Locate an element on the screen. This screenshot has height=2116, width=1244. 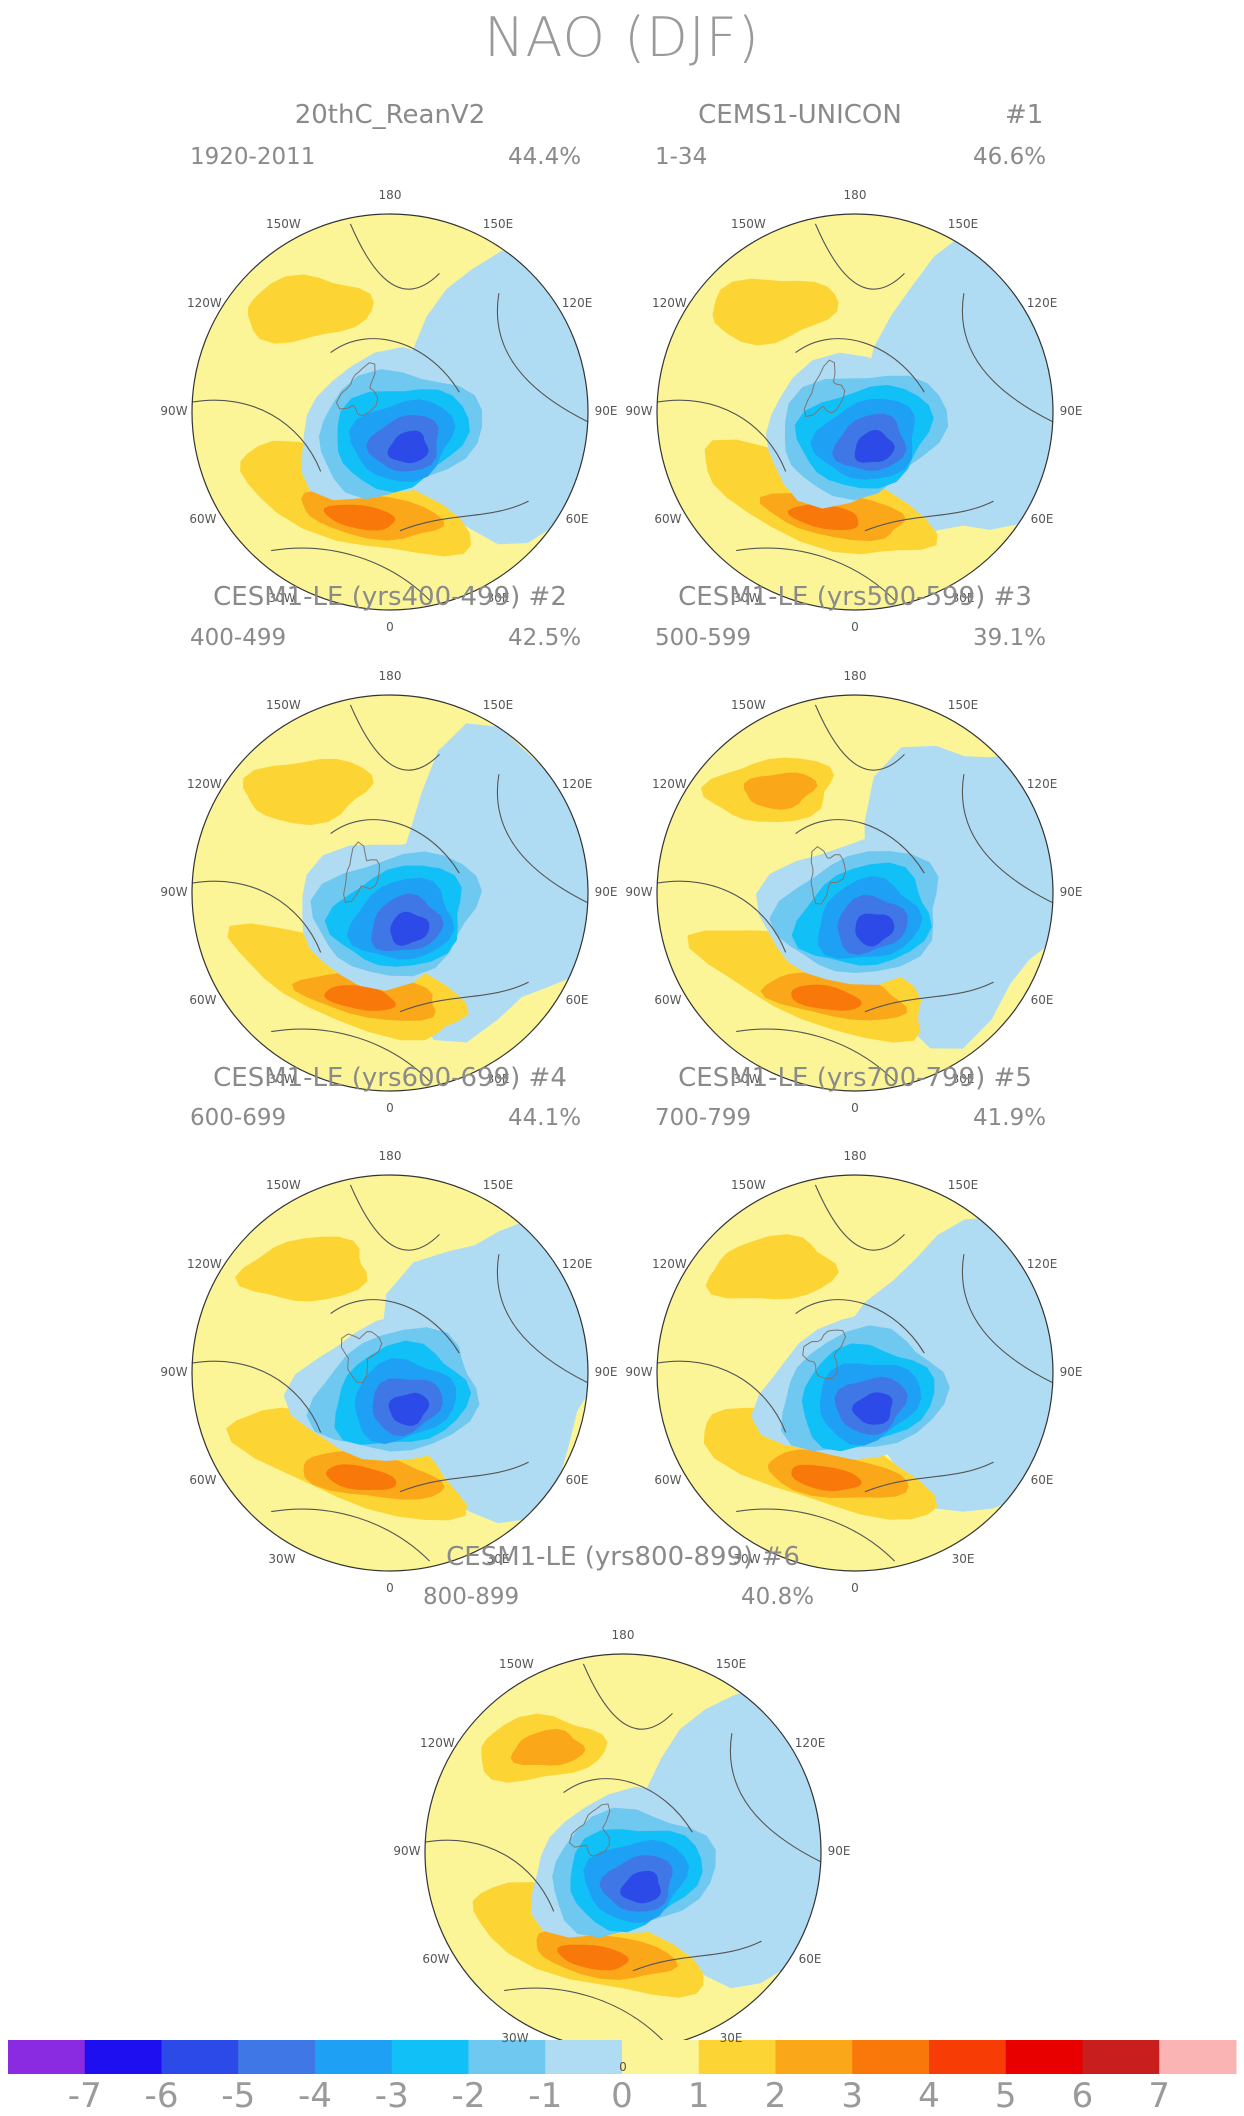
colorbar-tick-label: 0 is located at coordinates (622, 2096).